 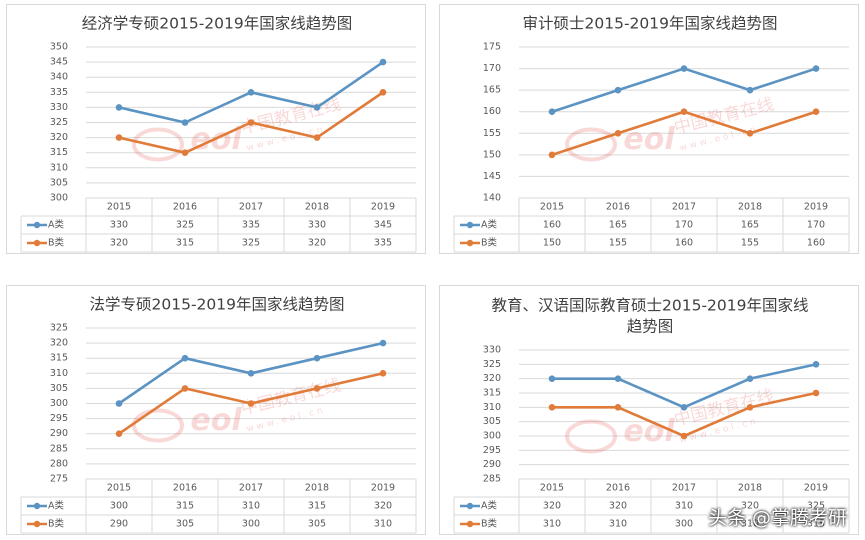 What do you see at coordinates (684, 243) in the screenshot?
I see `table-value: 160` at bounding box center [684, 243].